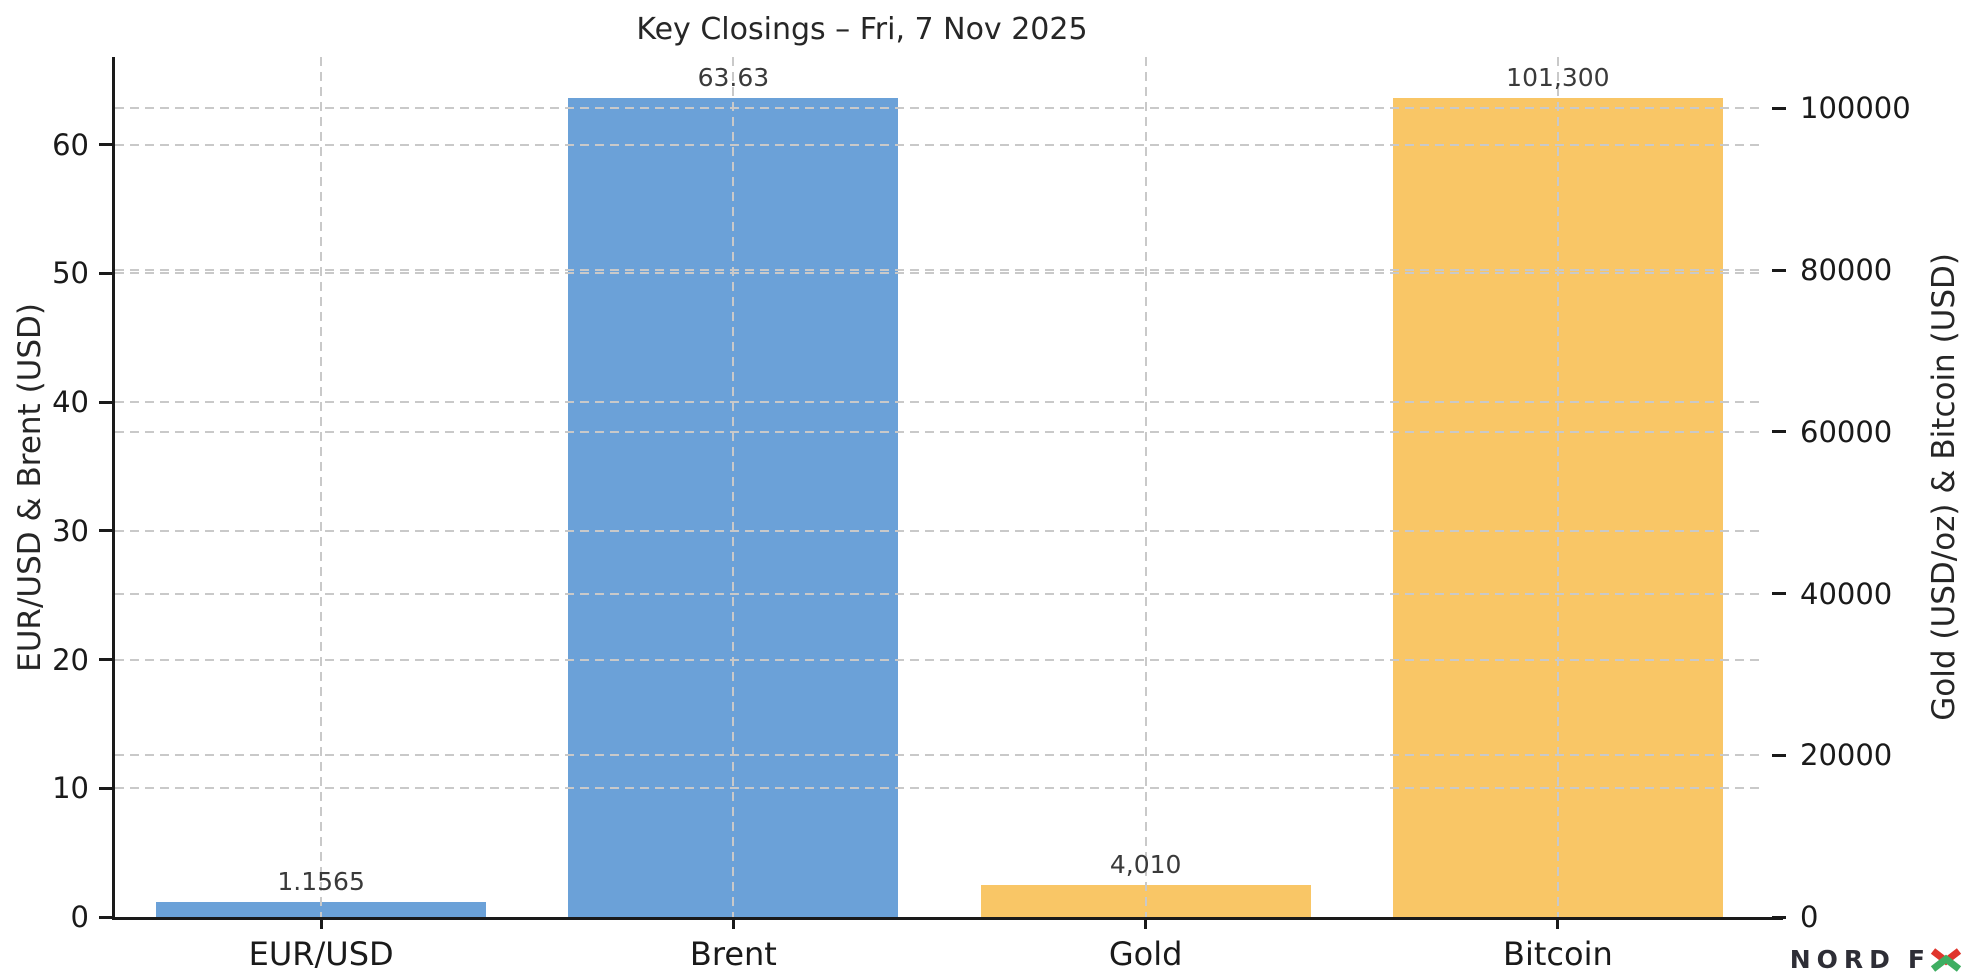  What do you see at coordinates (1855, 108) in the screenshot?
I see `tick-label-right-100000: 100000` at bounding box center [1855, 108].